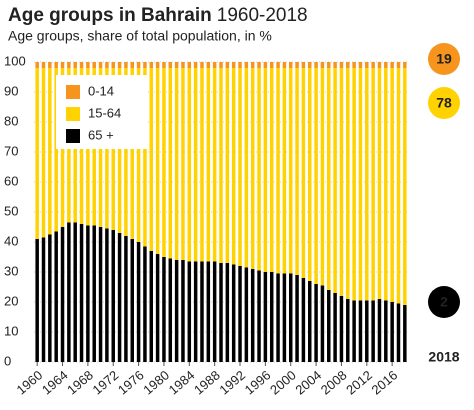 The width and height of the screenshot is (474, 410). I want to click on y-tick-label: 0, so click(7, 360).